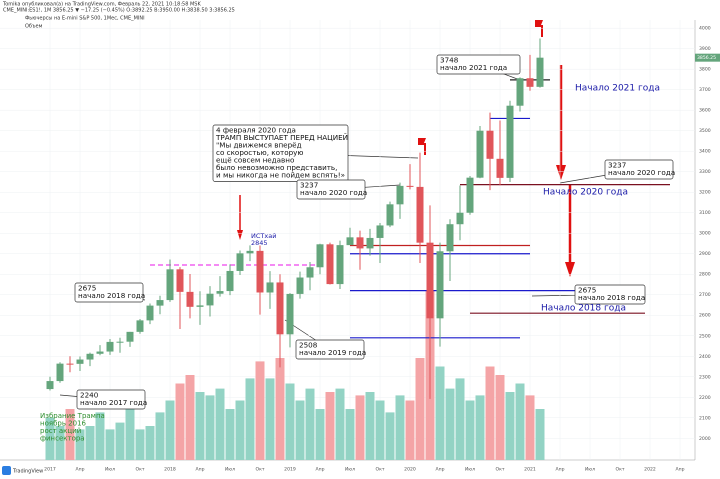  I want to click on ath-label: 2845, so click(259, 243).